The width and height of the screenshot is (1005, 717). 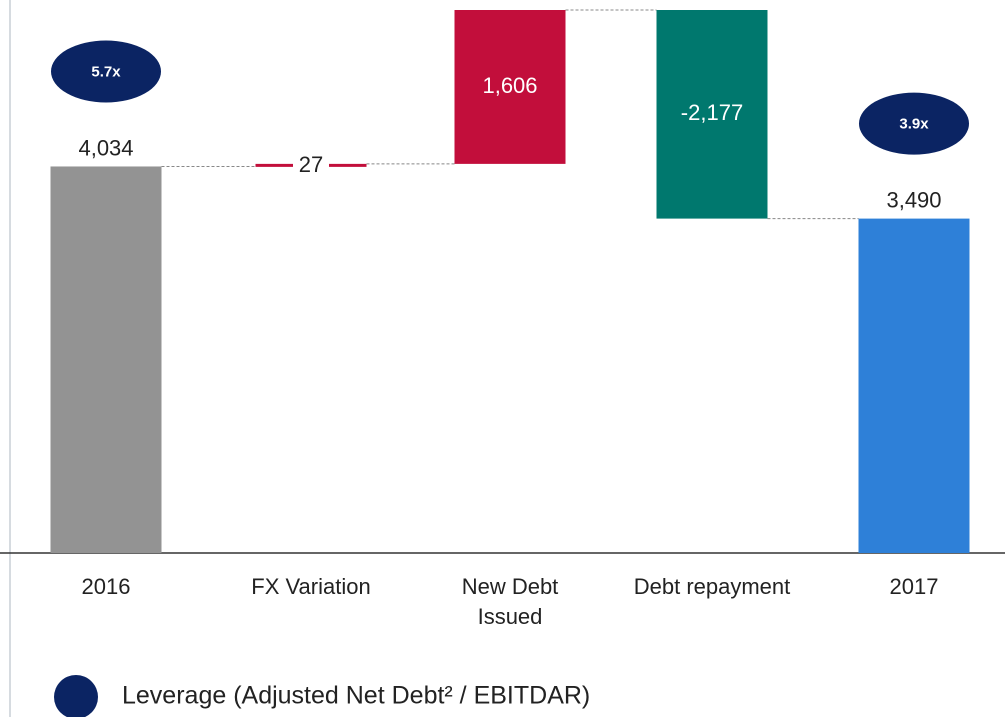 I want to click on value-label: 1,606, so click(x=509, y=85).